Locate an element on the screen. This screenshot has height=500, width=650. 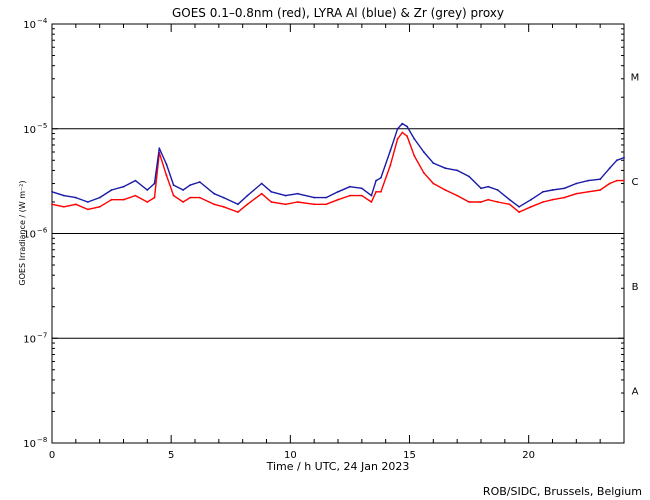
x-tick-label: 15 is located at coordinates (409, 455).